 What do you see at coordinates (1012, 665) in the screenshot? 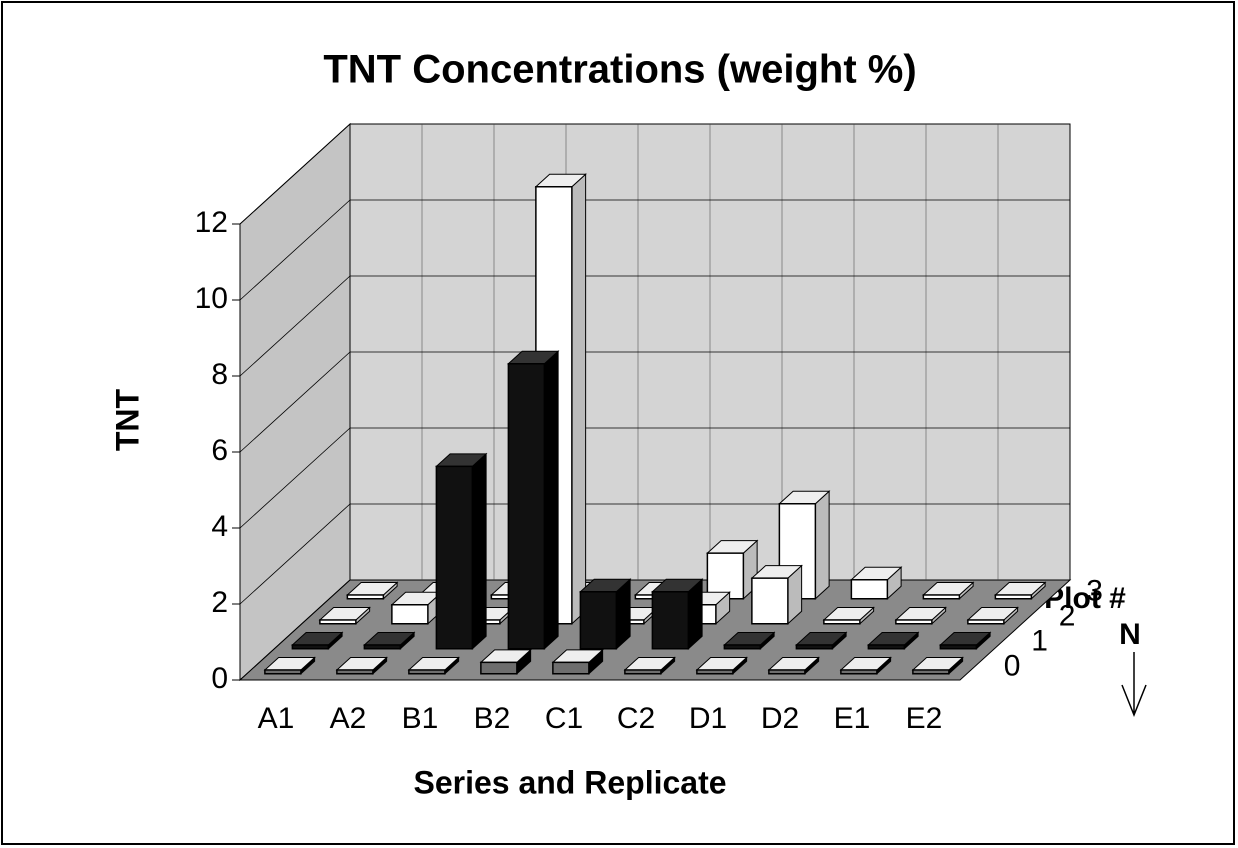
I see `depth-tick-label: 0` at bounding box center [1012, 665].